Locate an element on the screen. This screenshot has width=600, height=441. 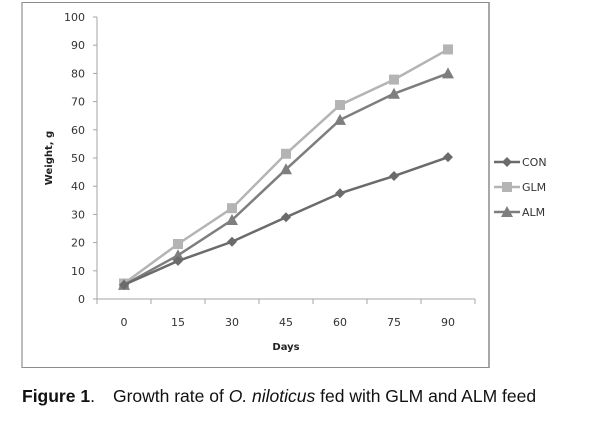
y-tick-label: 60 is located at coordinates (78, 130).